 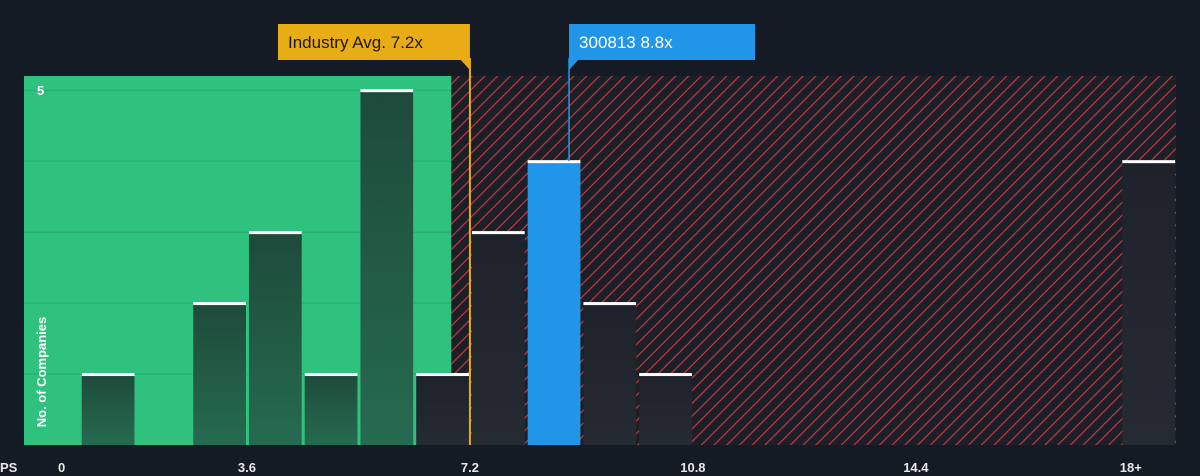 I want to click on industry-avg-callout, so click(x=374, y=42).